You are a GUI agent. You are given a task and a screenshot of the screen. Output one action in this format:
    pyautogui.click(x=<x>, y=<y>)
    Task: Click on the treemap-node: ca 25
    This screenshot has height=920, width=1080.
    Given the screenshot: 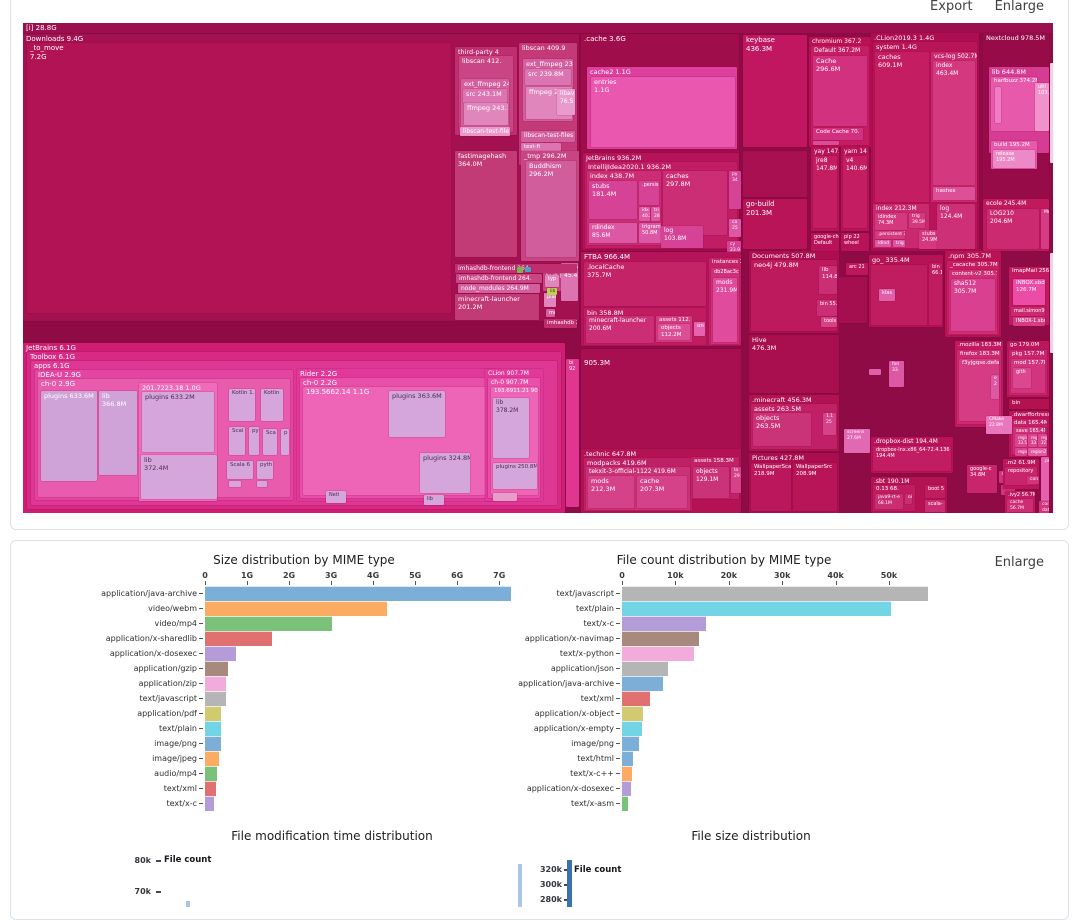 What is the action you would take?
    pyautogui.click(x=735, y=228)
    